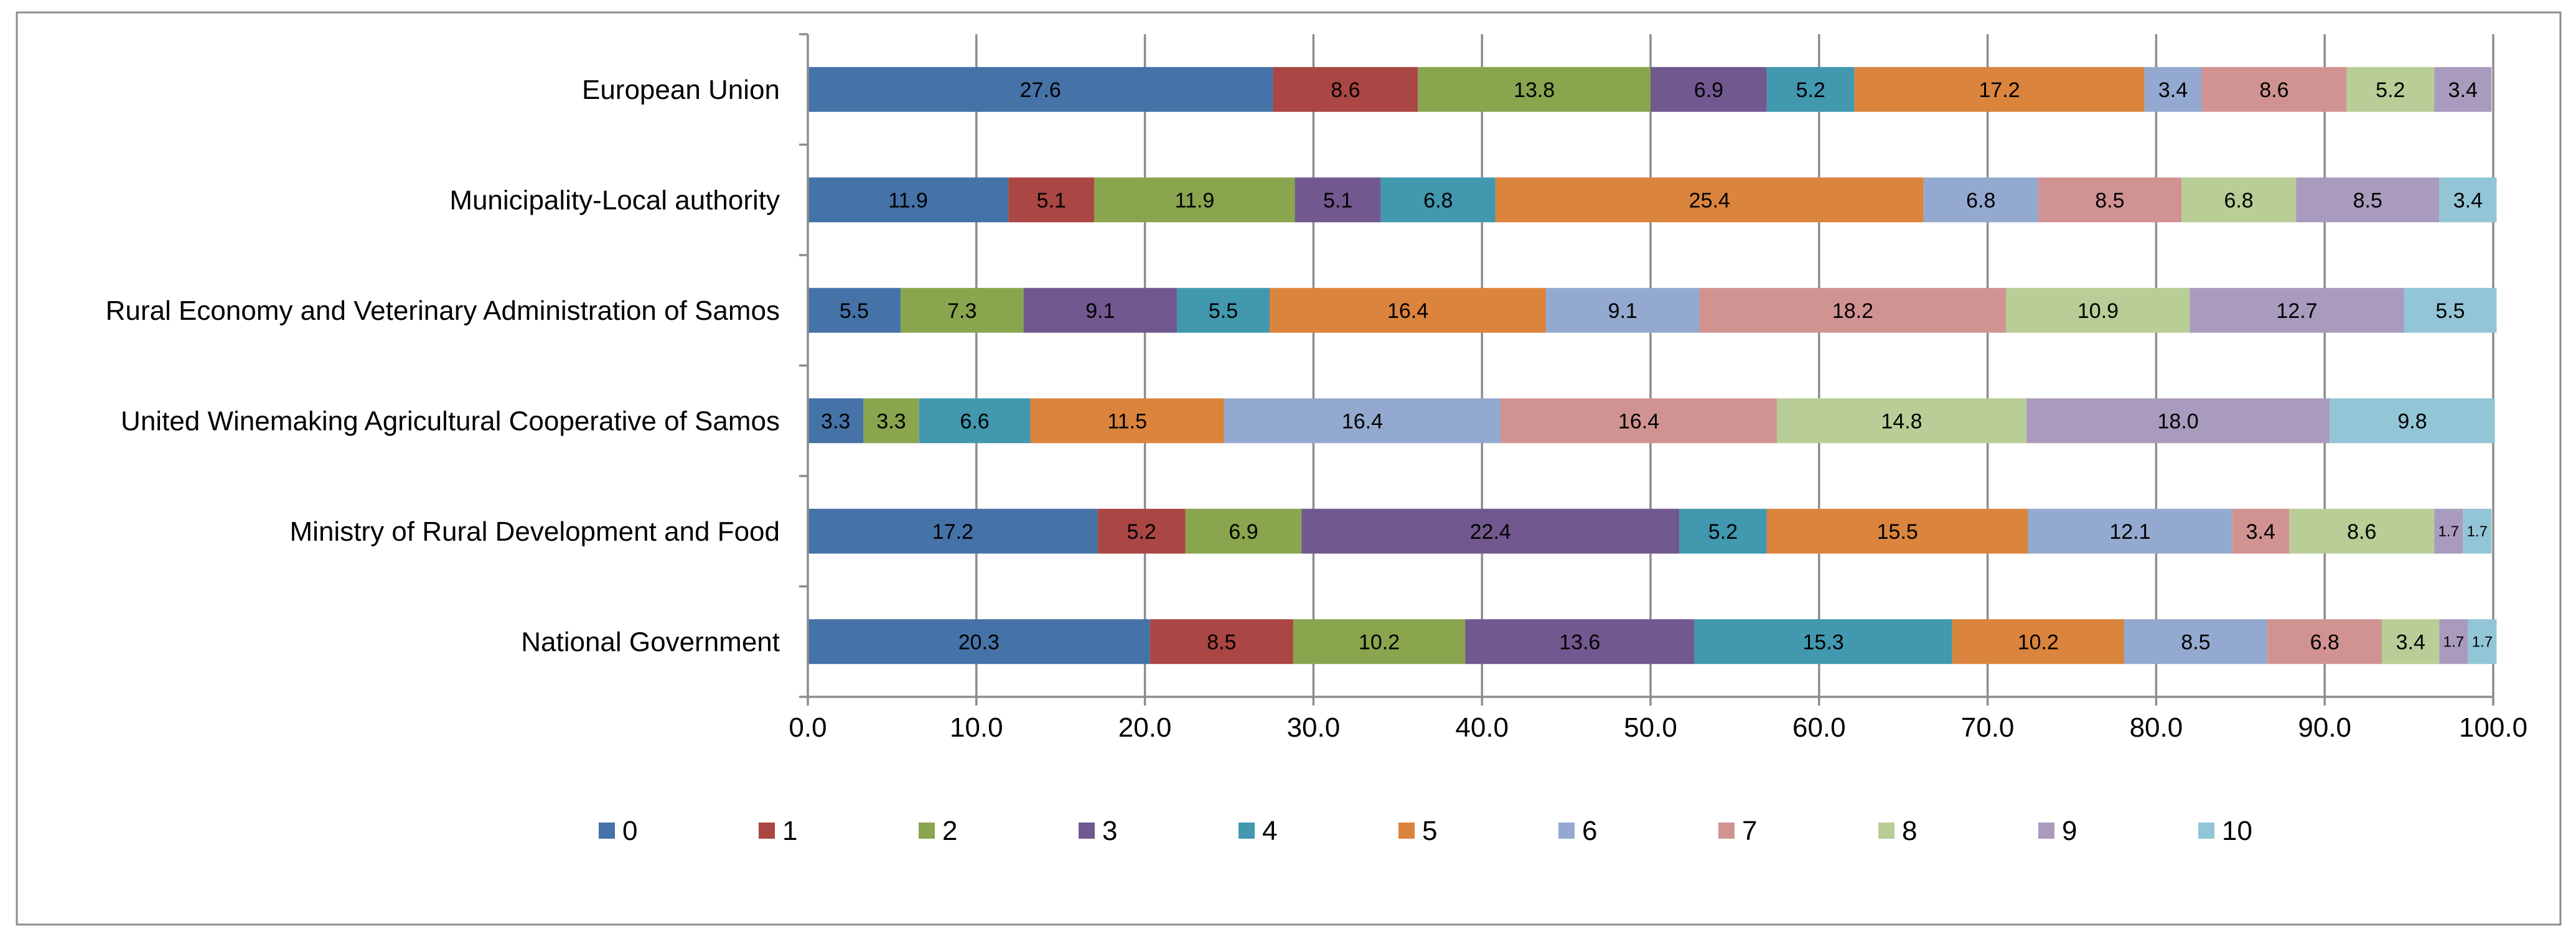 The image size is (2576, 937). Describe the element at coordinates (2453, 641) in the screenshot. I see `data-label-5-9: 1.7` at that location.